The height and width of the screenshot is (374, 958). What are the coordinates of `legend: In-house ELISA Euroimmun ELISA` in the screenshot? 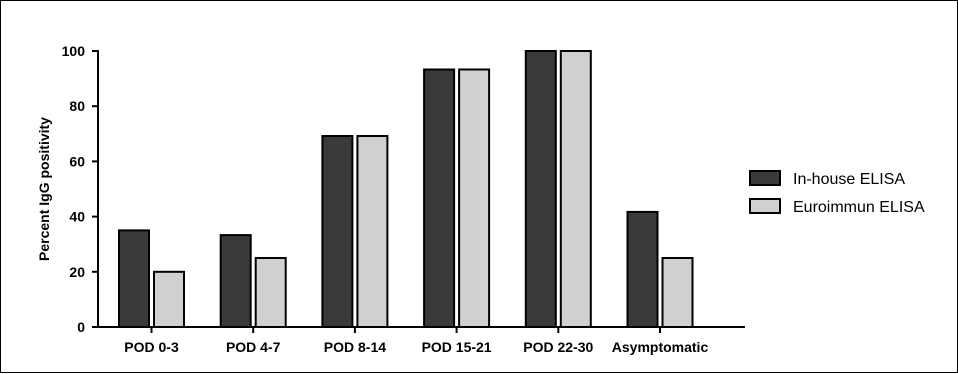 It's located at (837, 193).